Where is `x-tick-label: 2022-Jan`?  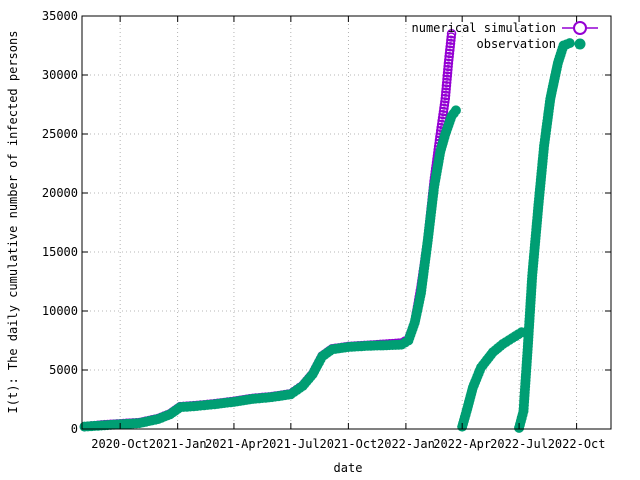
x-tick-label: 2022-Jan is located at coordinates (406, 444).